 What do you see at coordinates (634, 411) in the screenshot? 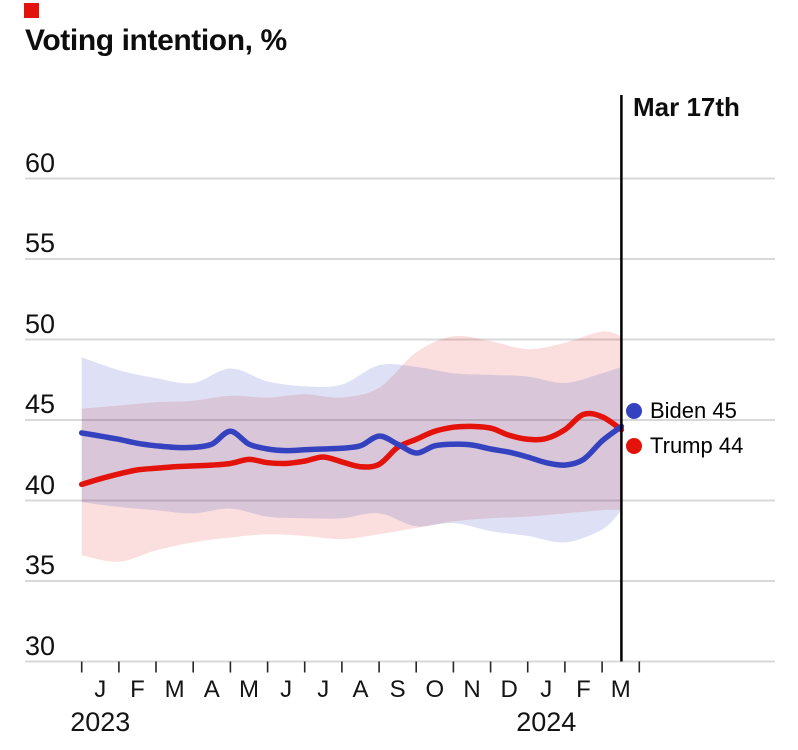
I see `biden-dot-icon` at bounding box center [634, 411].